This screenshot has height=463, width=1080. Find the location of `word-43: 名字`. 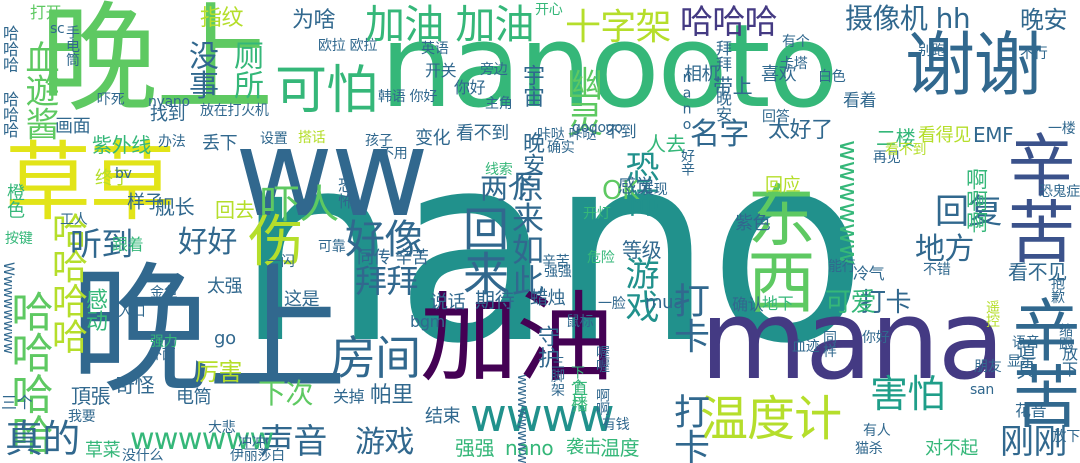

word-43: 名字 is located at coordinates (719, 134).